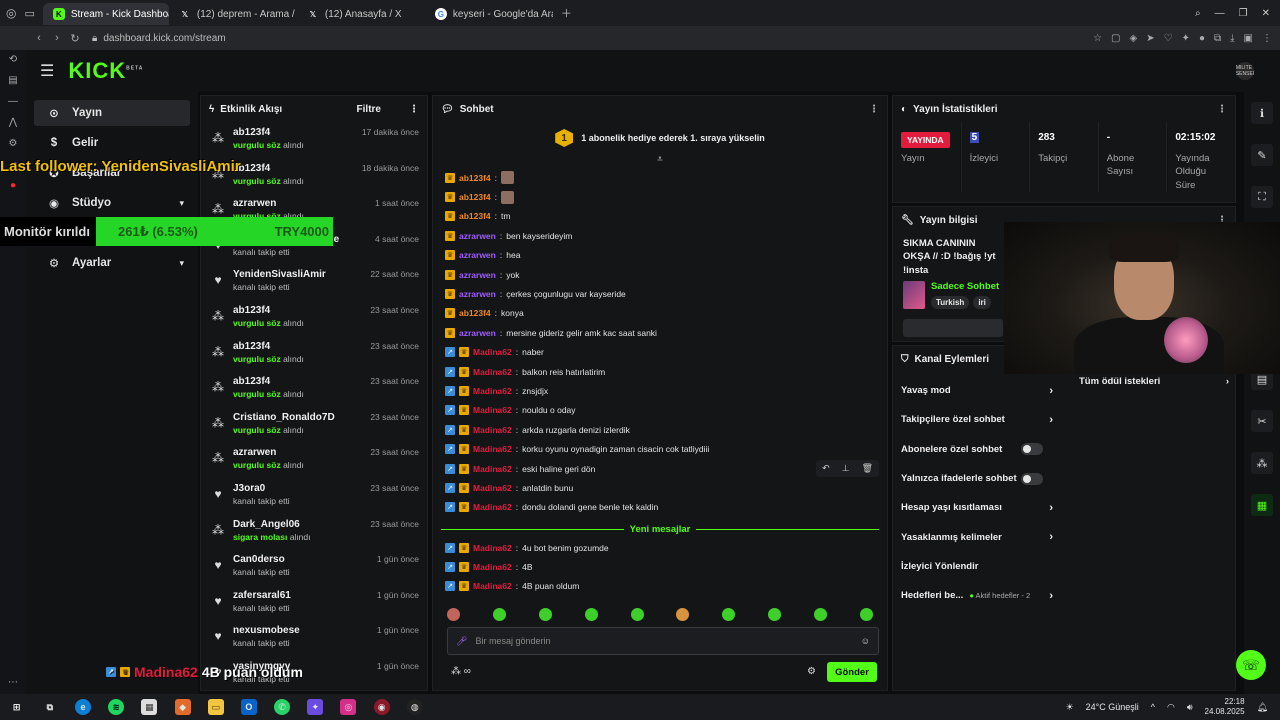 The image size is (1280, 720). I want to click on chat-input: 🎤︎ Bir mesaj gönderin ☺, so click(663, 641).